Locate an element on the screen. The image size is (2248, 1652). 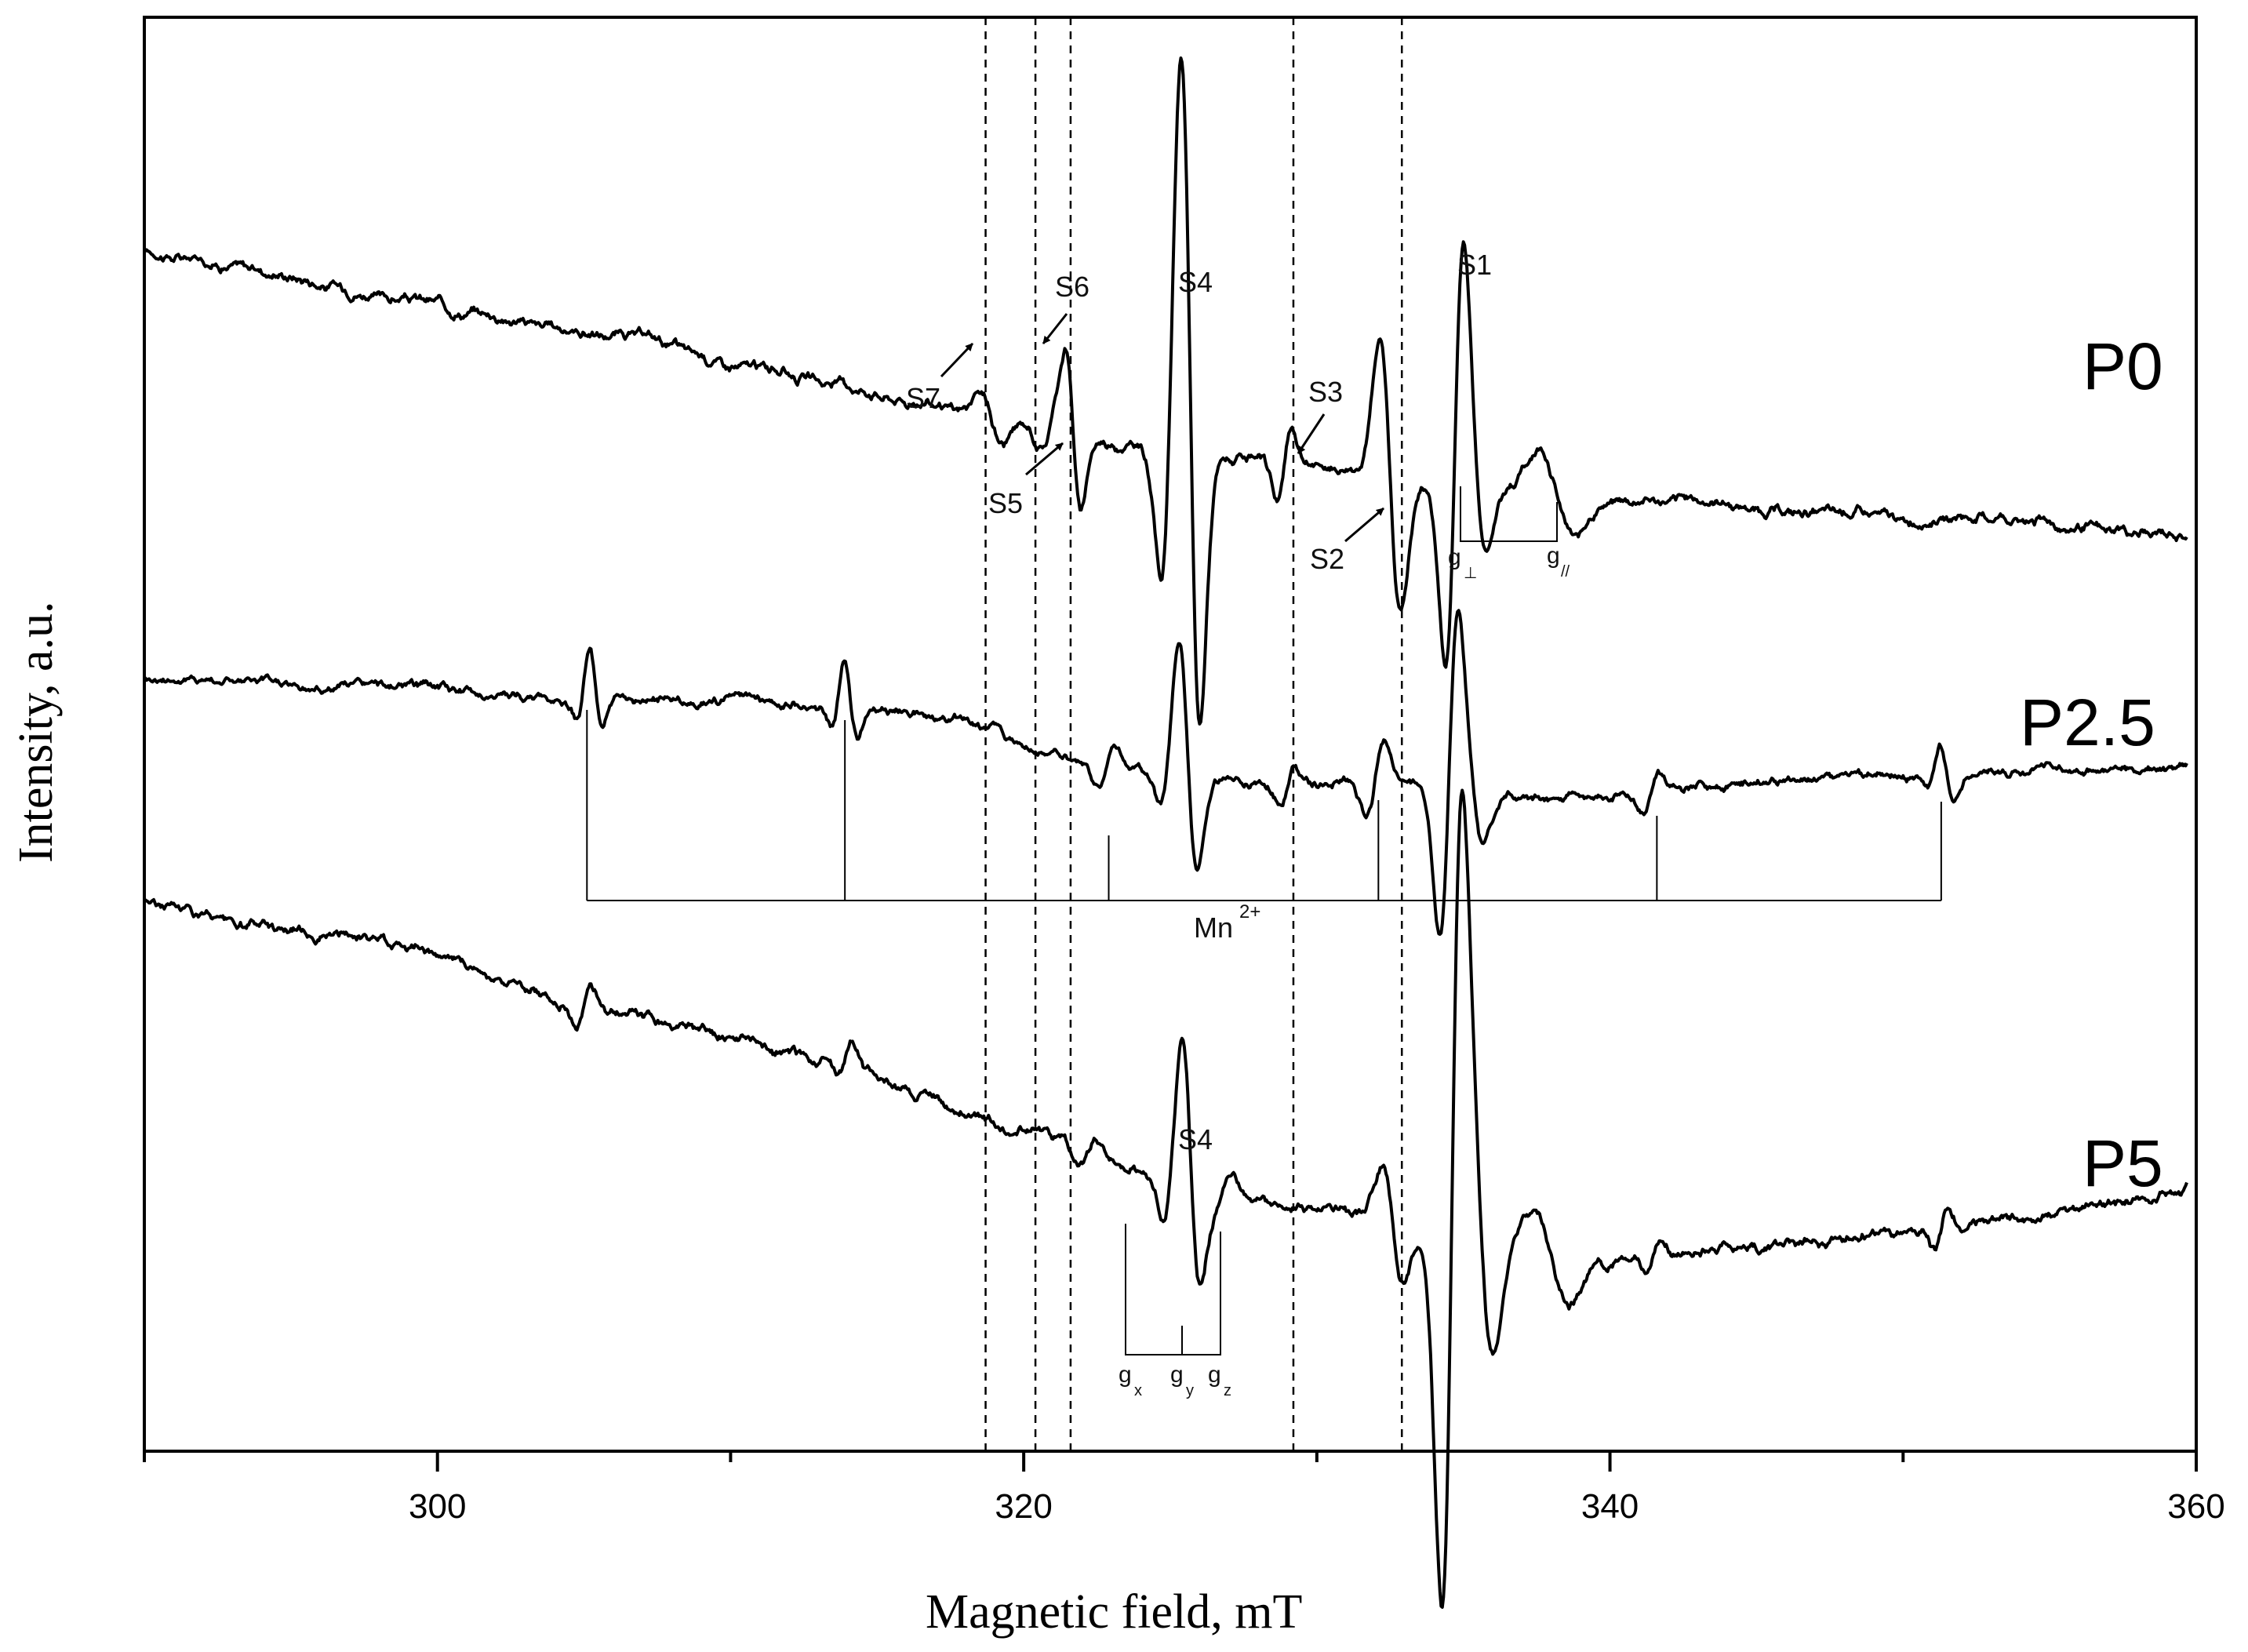
annotation-s5: S5 is located at coordinates (1005, 503).